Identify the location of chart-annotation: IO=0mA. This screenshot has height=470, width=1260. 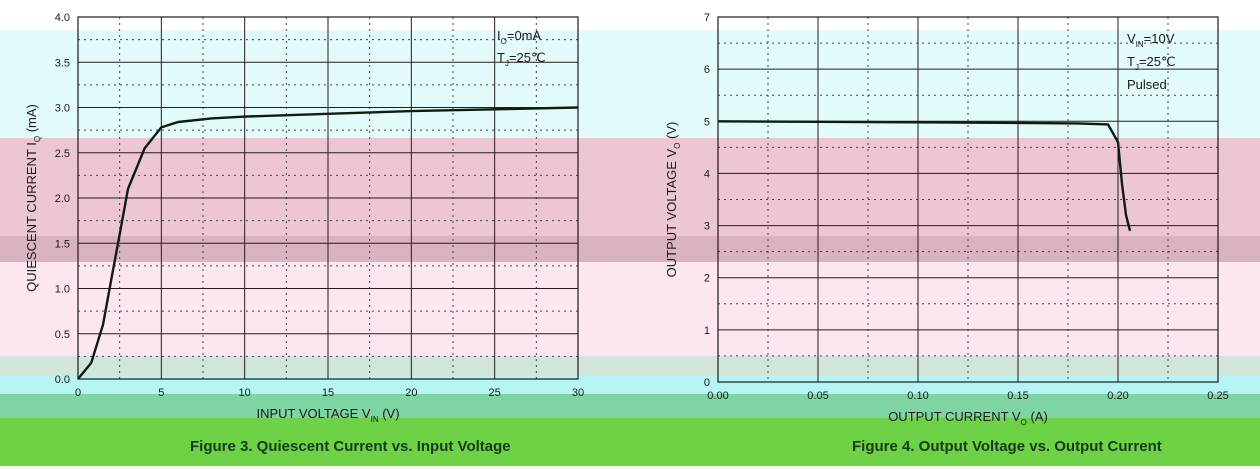
(519, 37).